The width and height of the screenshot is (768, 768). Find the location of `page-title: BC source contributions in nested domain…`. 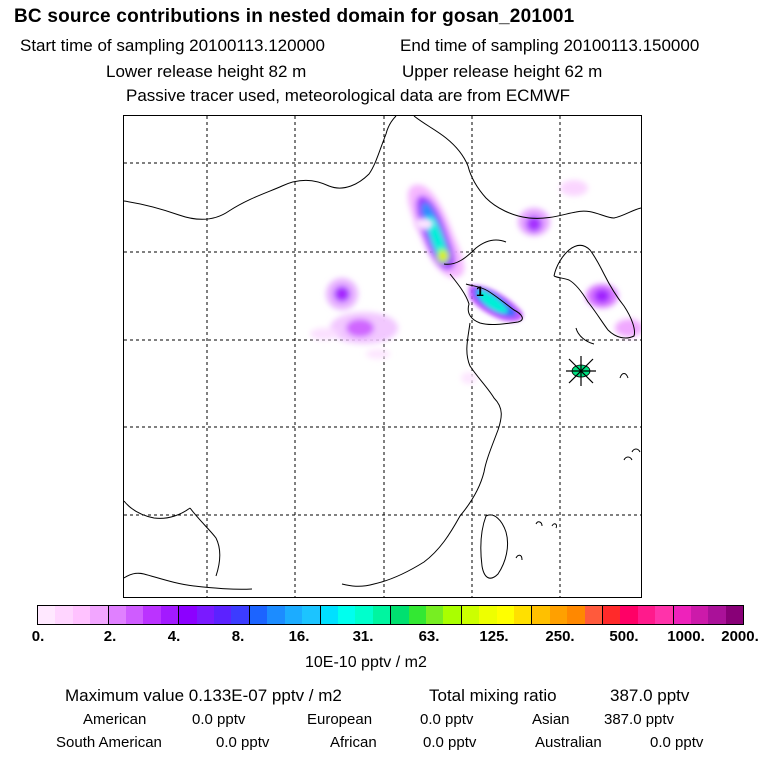

page-title: BC source contributions in nested domain… is located at coordinates (294, 16).